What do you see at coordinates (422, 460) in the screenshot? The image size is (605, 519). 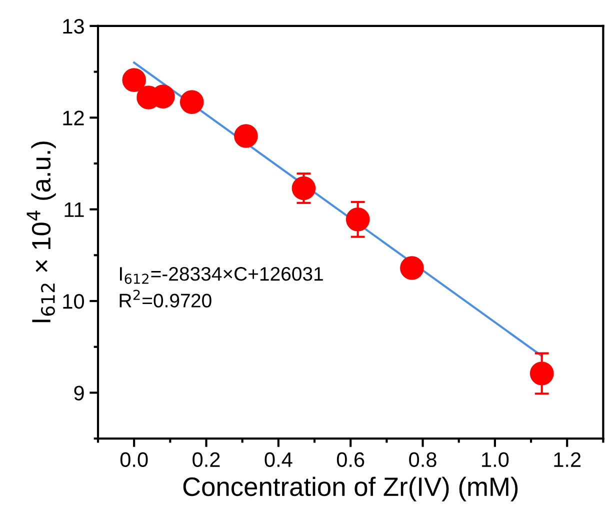 I see `x-tick-label: 0.8` at bounding box center [422, 460].